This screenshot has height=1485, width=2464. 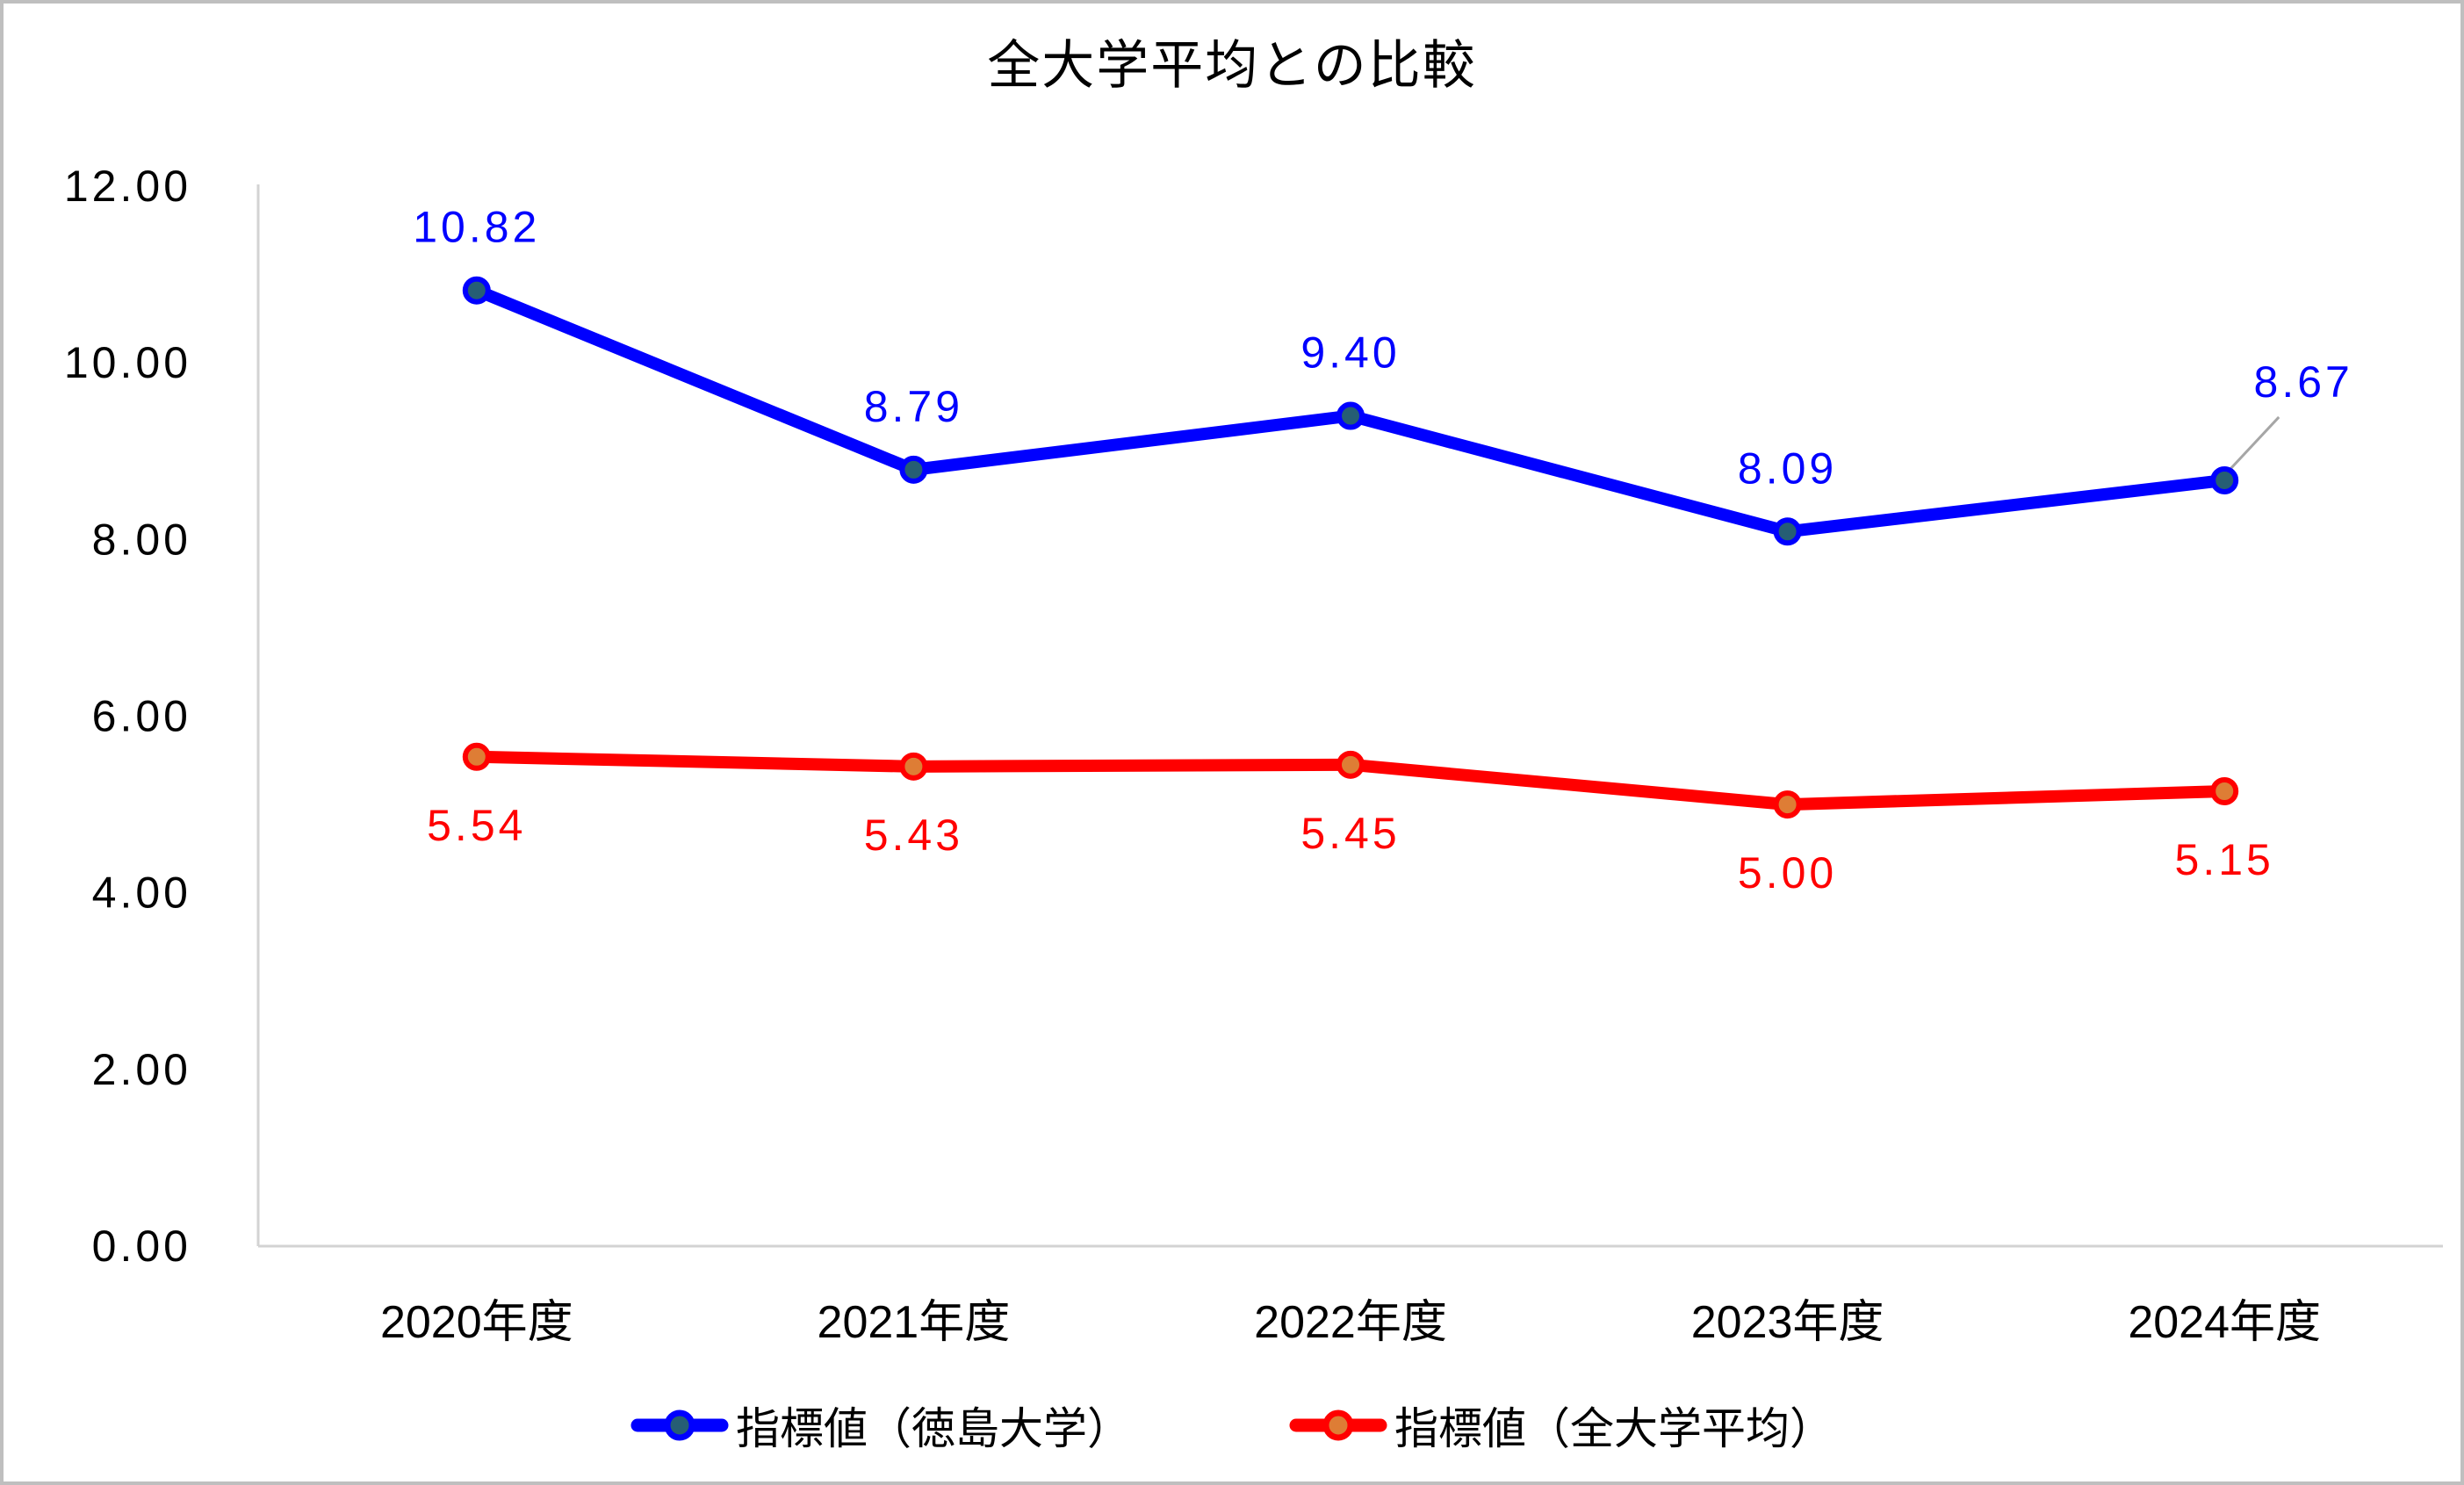 What do you see at coordinates (476, 826) in the screenshot?
I see `data-label: 5.54` at bounding box center [476, 826].